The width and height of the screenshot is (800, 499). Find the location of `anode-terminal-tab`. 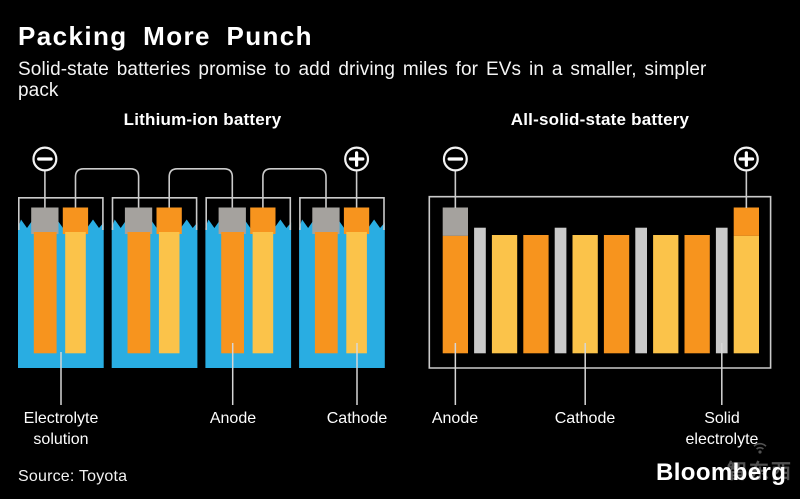

anode-terminal-tab is located at coordinates (455, 221).